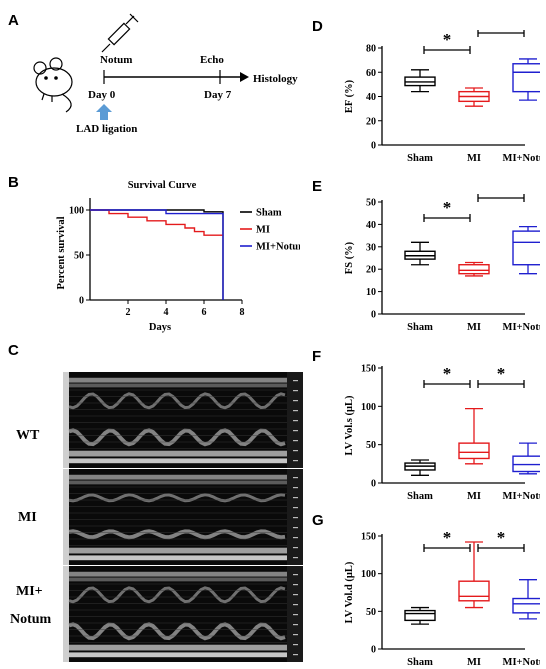 The height and width of the screenshot is (669, 546). What do you see at coordinates (104, 112) in the screenshot?
I see `up-arrow-icon` at bounding box center [104, 112].